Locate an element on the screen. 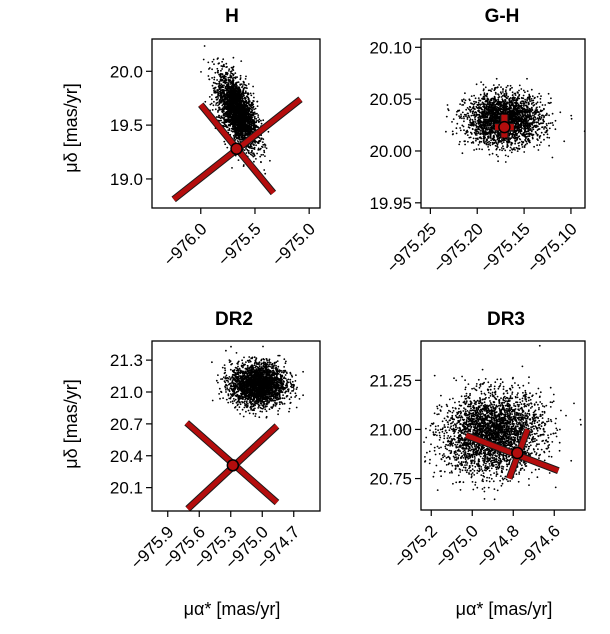 The width and height of the screenshot is (610, 634). panel-h: H 19.019.520.0−976.0 −975.5 −975.0 is located at coordinates (215, 138).